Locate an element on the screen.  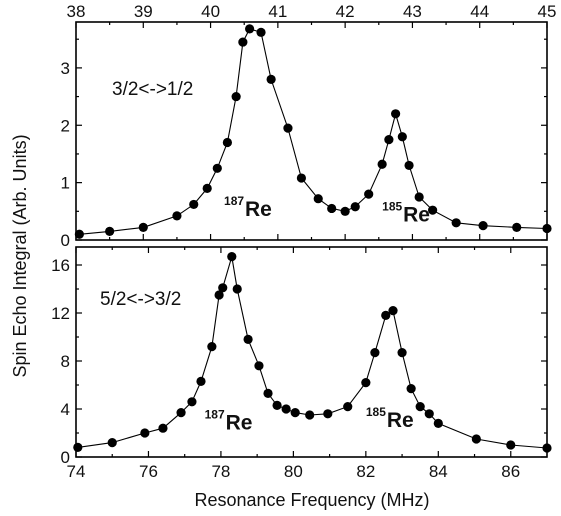
top-y-tick-label: 2 is located at coordinates (65, 125).